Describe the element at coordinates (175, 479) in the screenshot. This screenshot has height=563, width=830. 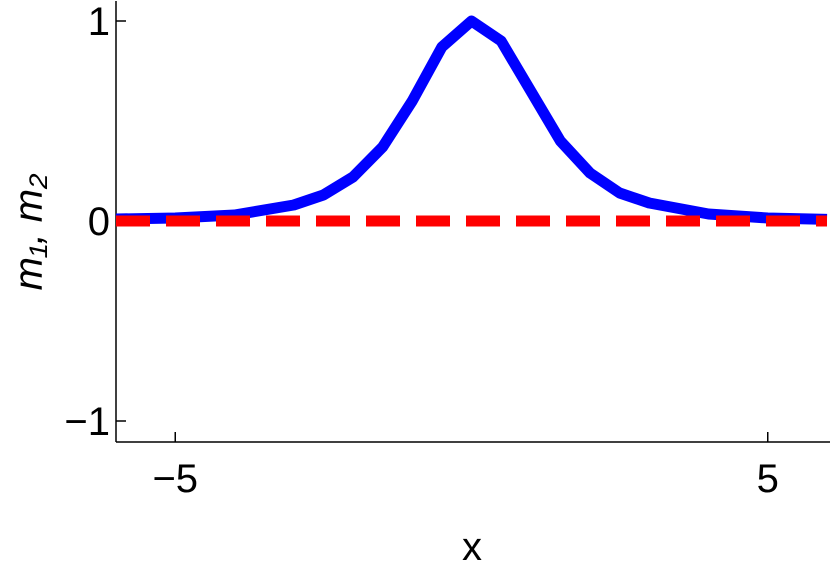
I see `x-tick-label: −5` at that location.